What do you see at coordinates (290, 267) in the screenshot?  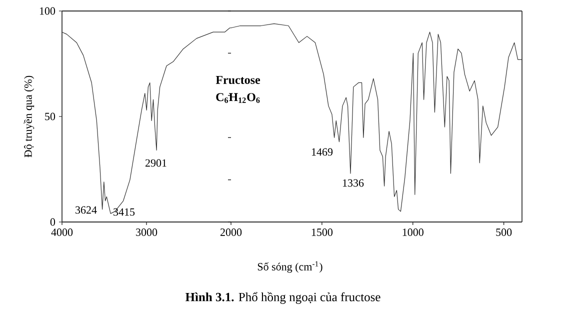 I see `x-axis-title: Số sóng (cm$^{-1}$)` at bounding box center [290, 267].